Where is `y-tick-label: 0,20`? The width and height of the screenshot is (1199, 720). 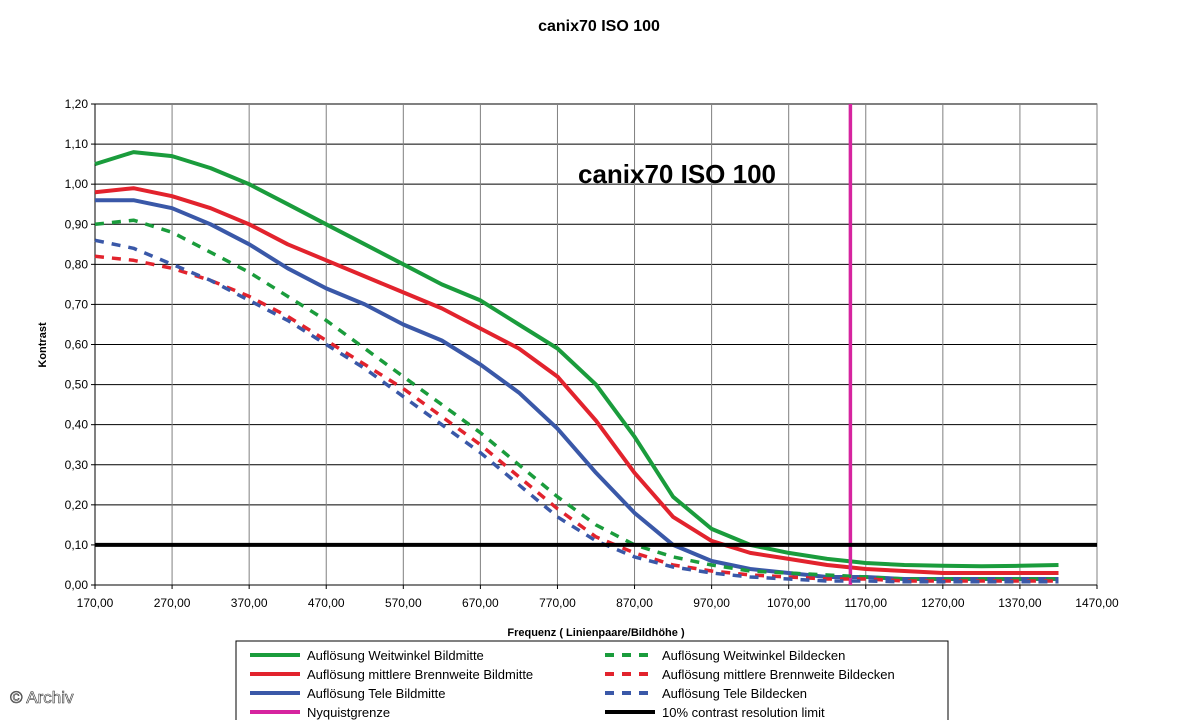
y-tick-label: 0,20 is located at coordinates (77, 505).